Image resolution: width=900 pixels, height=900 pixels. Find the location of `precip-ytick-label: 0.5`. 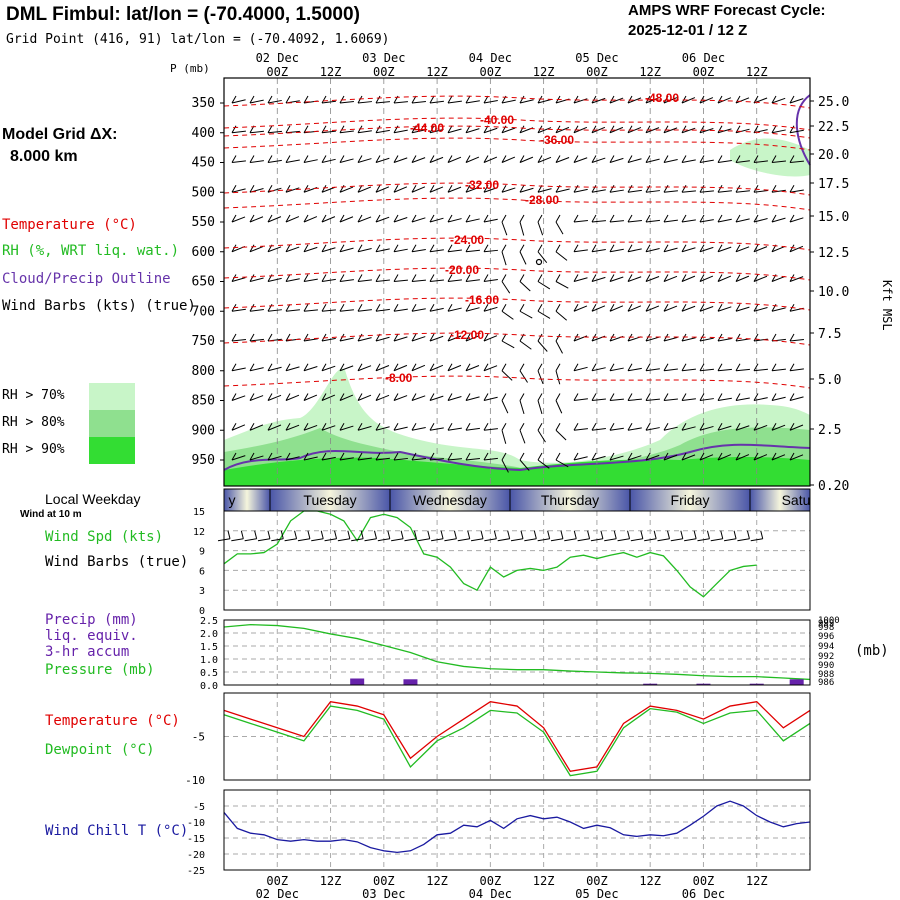

precip-ytick-label: 0.5 is located at coordinates (209, 673).